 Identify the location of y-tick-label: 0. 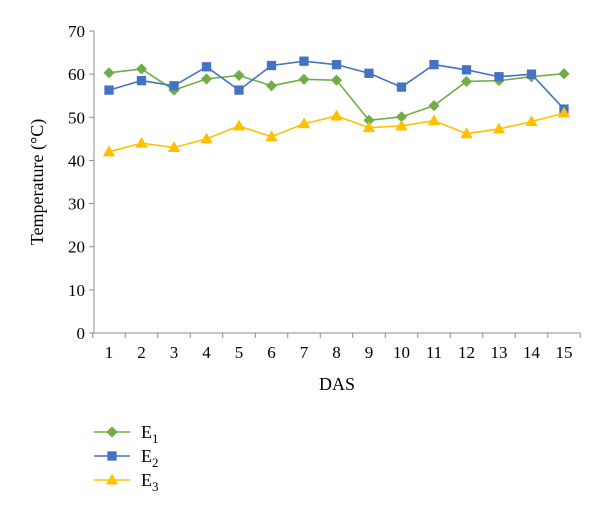
(81, 333).